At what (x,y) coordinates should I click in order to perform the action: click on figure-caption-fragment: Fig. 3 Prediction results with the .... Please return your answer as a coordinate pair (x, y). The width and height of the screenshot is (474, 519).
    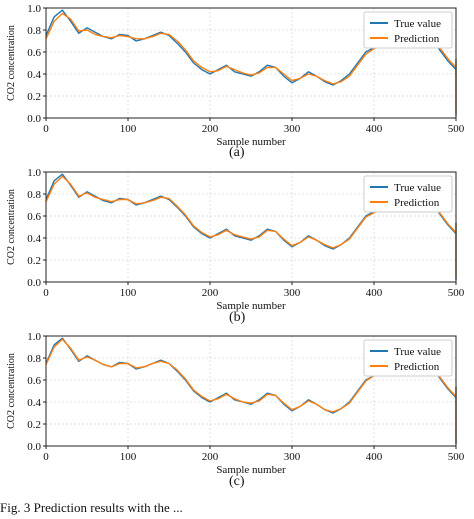
    Looking at the image, I should click on (91, 507).